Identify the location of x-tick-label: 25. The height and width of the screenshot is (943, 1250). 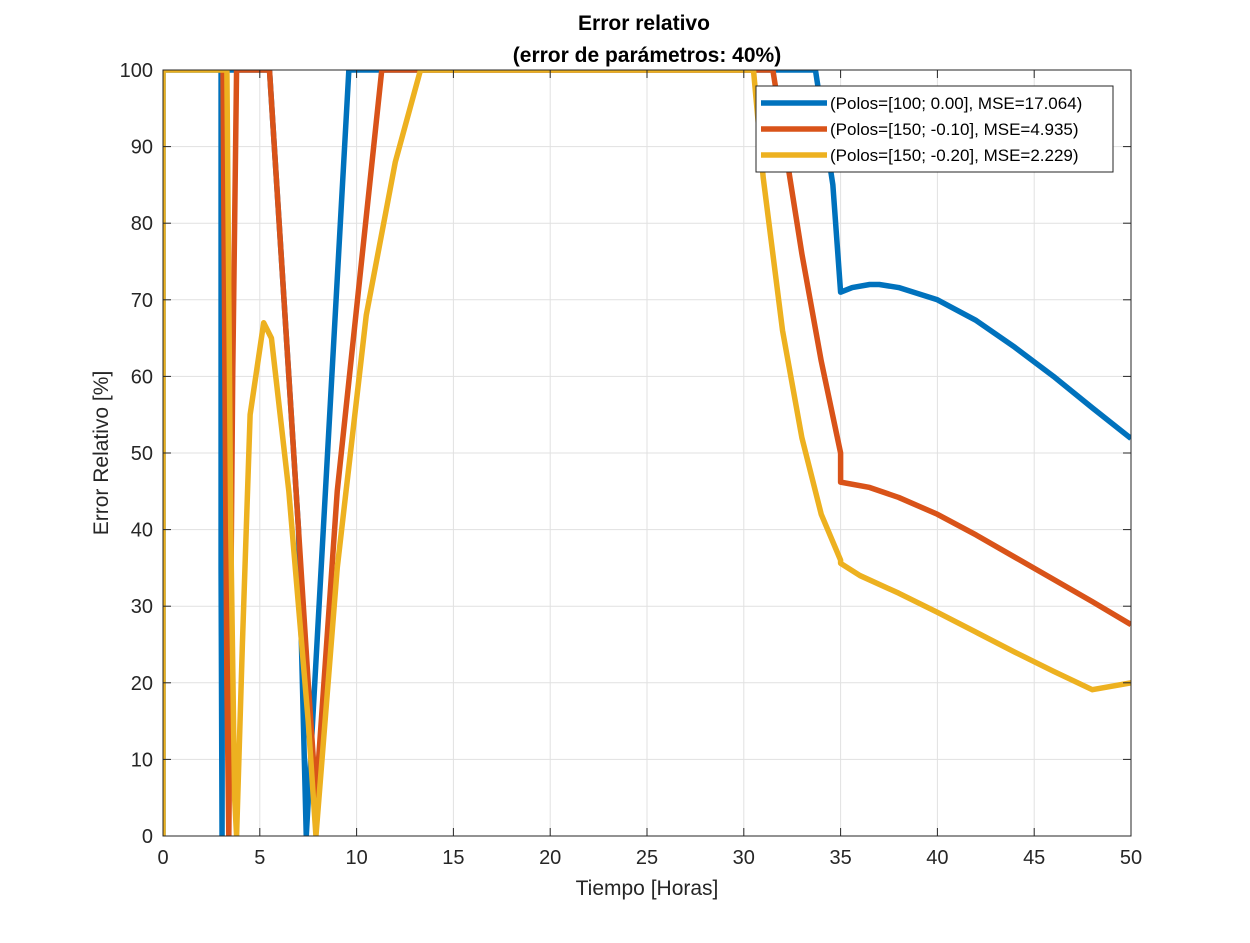
(647, 858).